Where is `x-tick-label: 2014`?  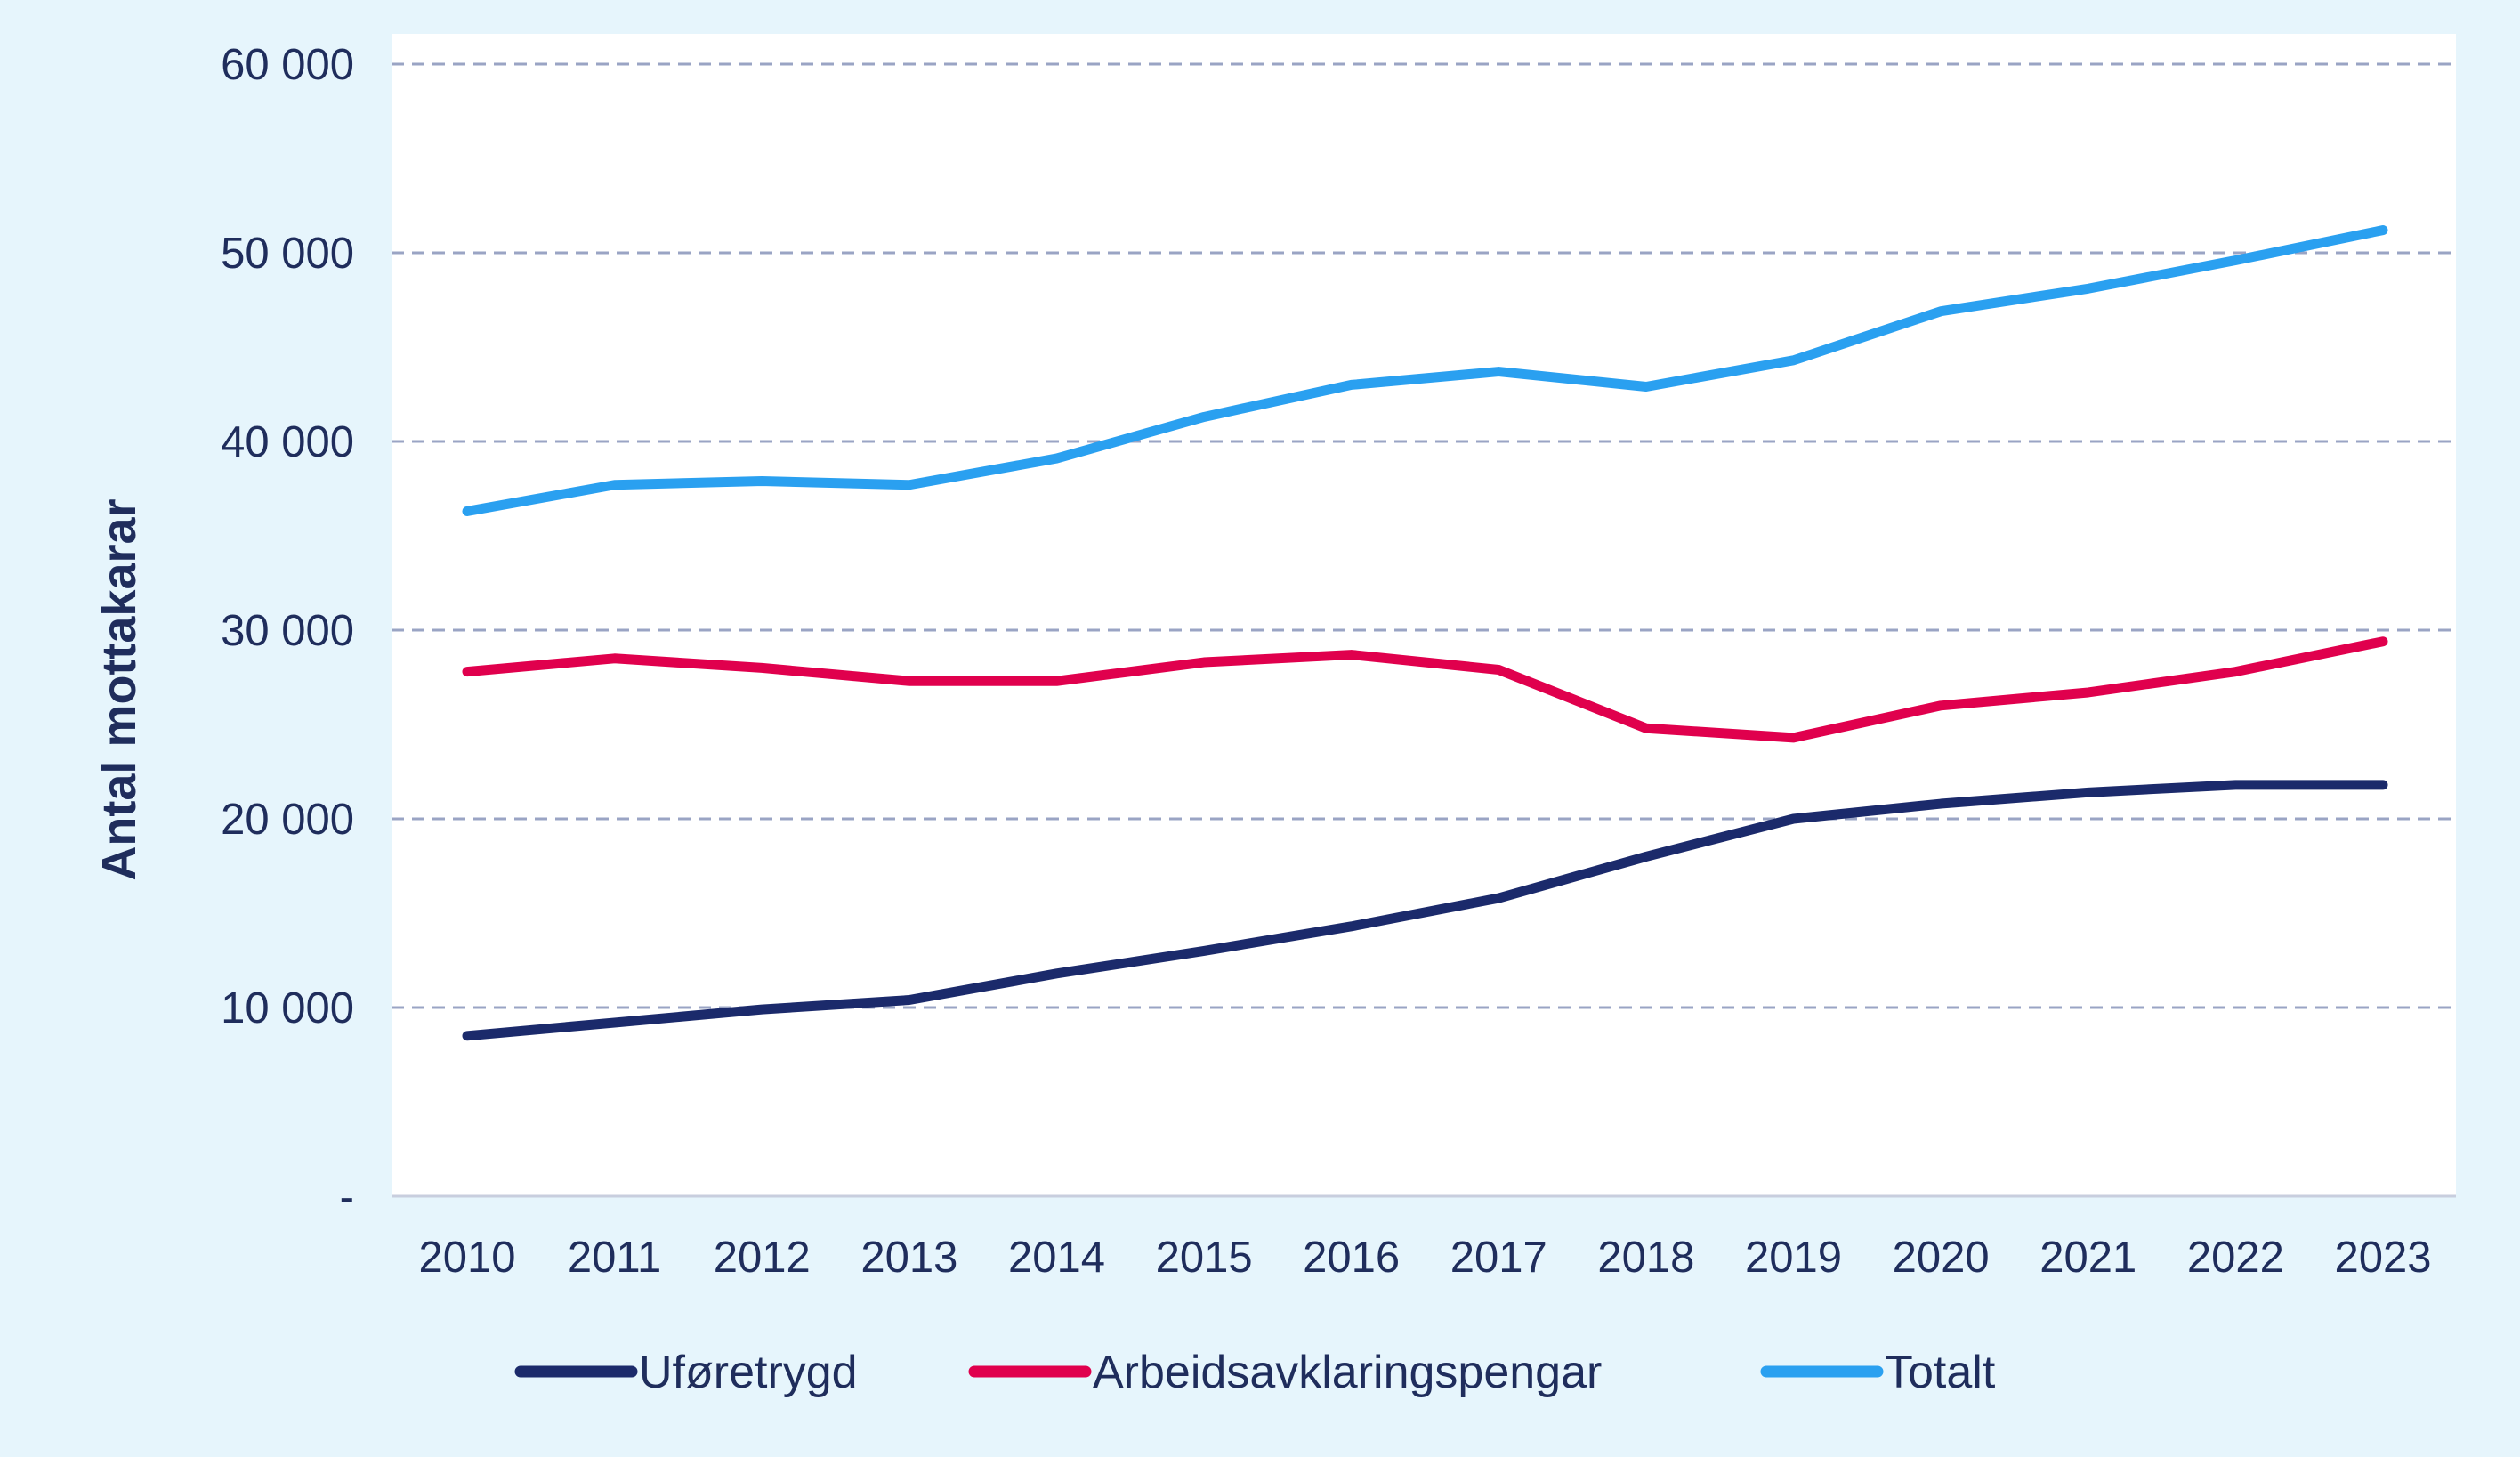
x-tick-label: 2014 is located at coordinates (1056, 1258).